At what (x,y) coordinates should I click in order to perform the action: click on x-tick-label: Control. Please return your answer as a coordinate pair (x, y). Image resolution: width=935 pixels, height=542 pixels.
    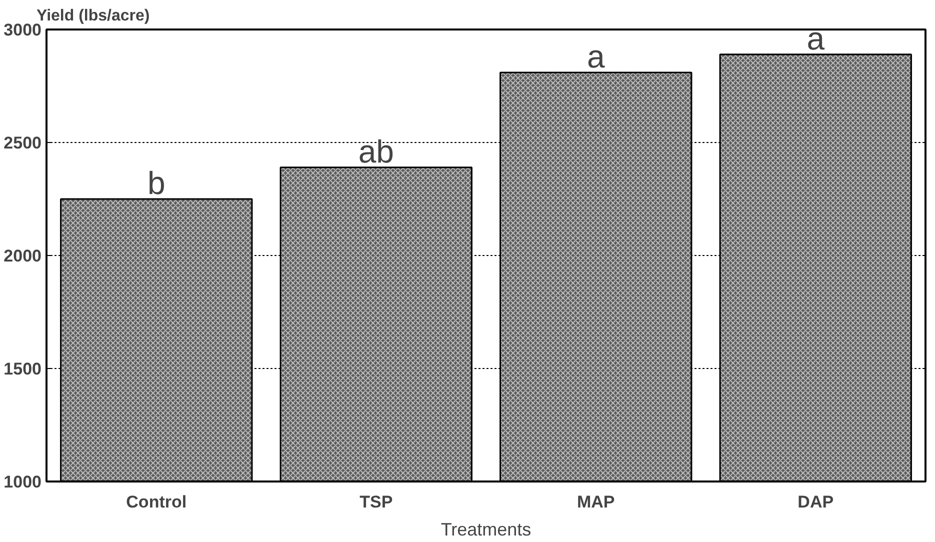
    Looking at the image, I should click on (156, 502).